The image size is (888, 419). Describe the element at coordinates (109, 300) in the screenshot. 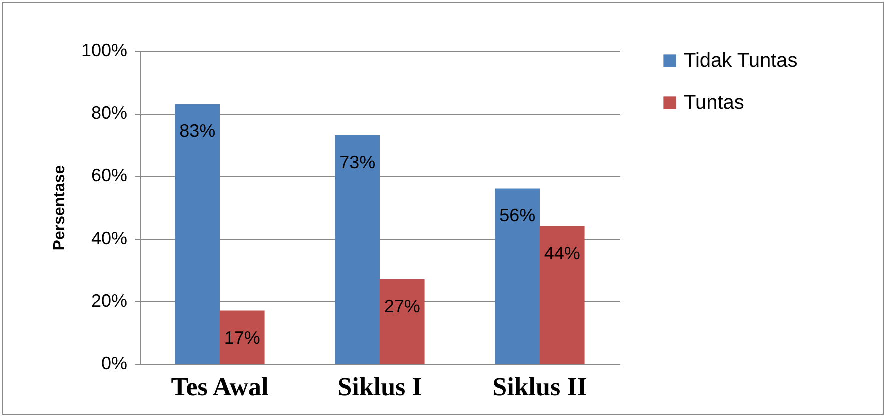

I see `y-tick-label: 20%` at that location.